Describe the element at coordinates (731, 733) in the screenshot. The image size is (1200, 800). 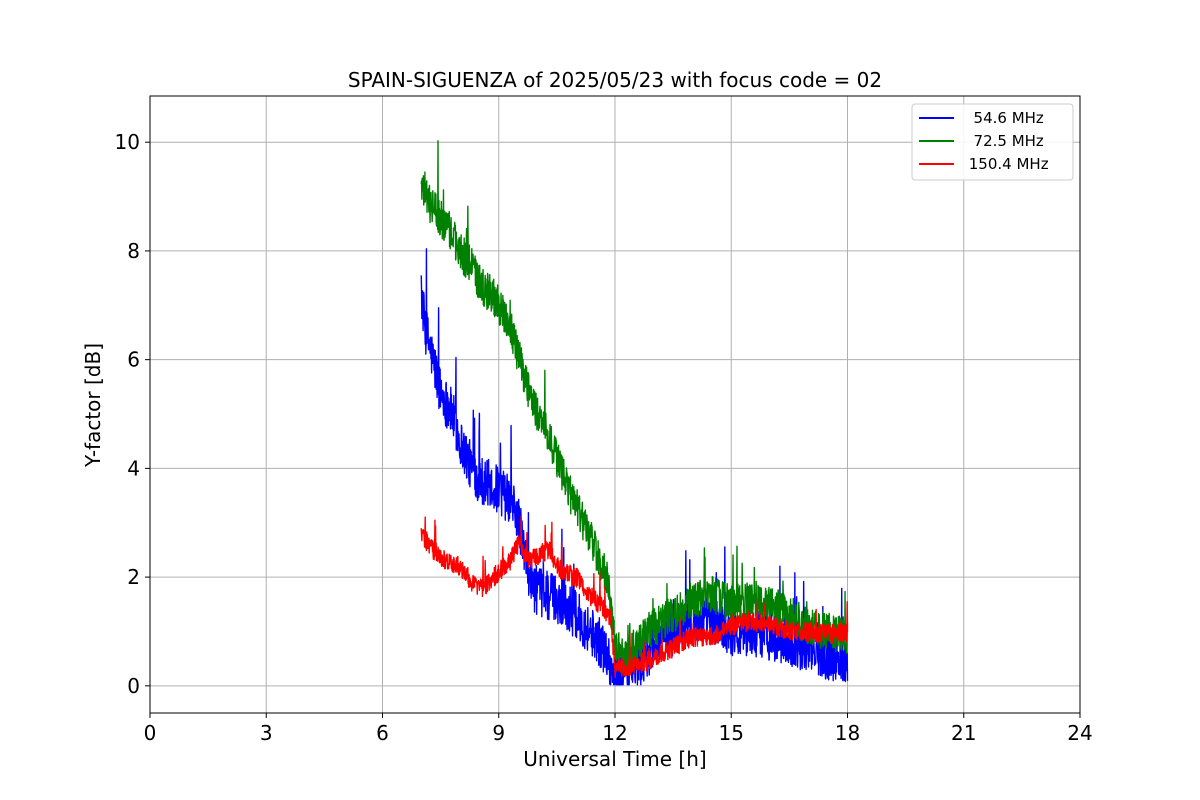
I see `x-tick-label: 15` at that location.